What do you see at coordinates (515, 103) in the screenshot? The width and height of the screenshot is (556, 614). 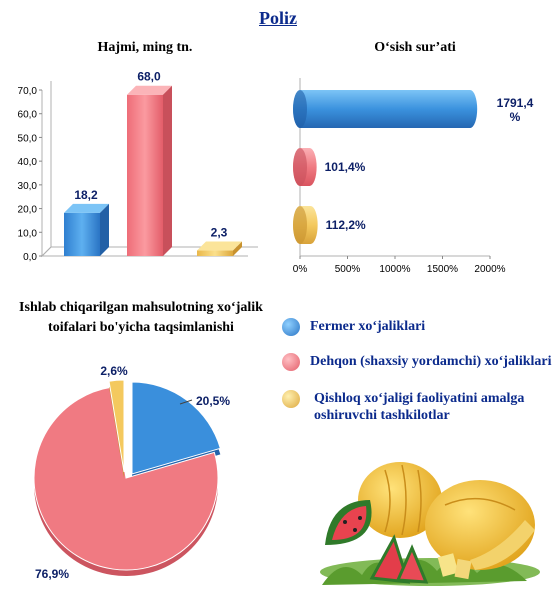 I see `hbar-value-label: 1791,4` at bounding box center [515, 103].